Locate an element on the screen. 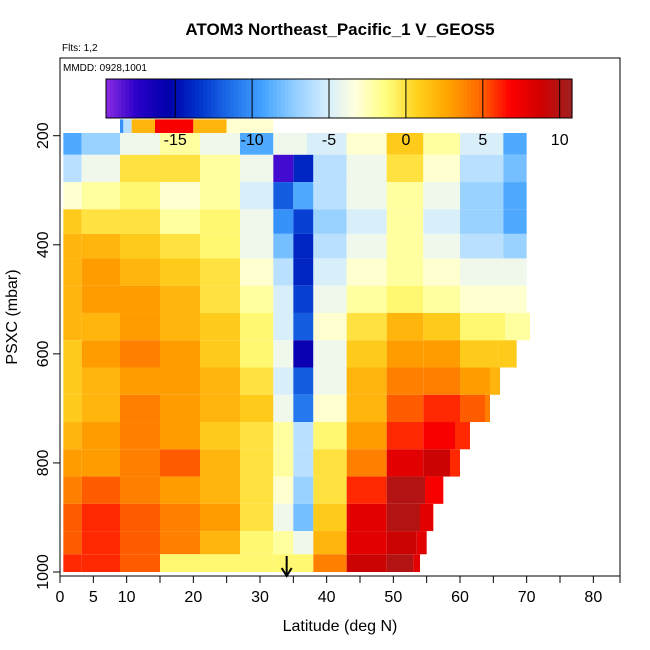 The image size is (650, 650). chart-title: ATOM3 Northeast_Pacific_1 V_GEOS5 is located at coordinates (339, 29).